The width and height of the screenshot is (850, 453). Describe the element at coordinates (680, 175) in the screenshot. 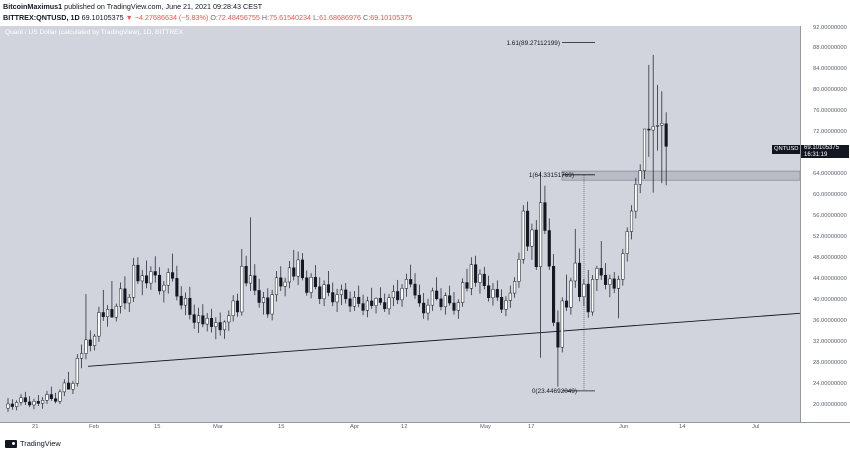

I see `support-zone` at that location.